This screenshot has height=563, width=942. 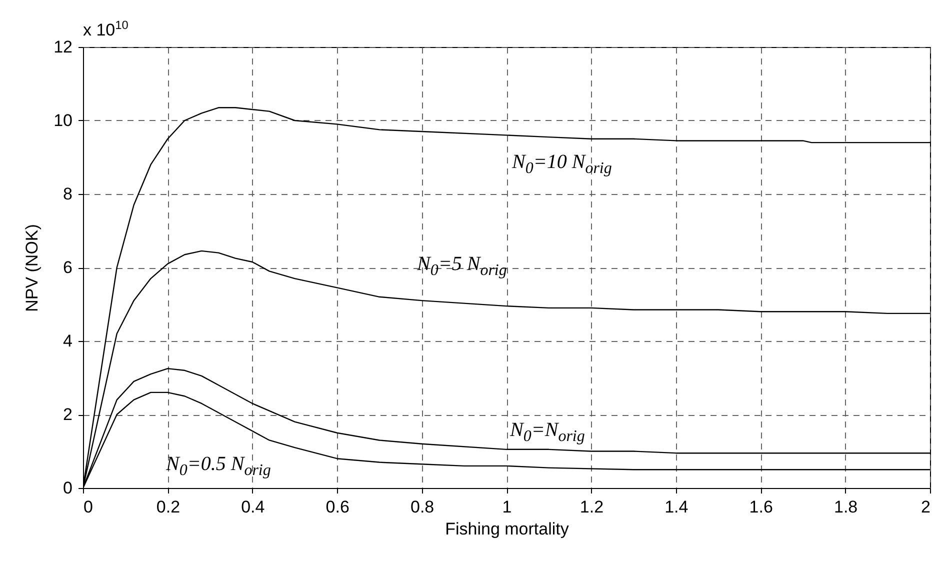 I want to click on x-tick-label: 0.6, so click(x=338, y=507).